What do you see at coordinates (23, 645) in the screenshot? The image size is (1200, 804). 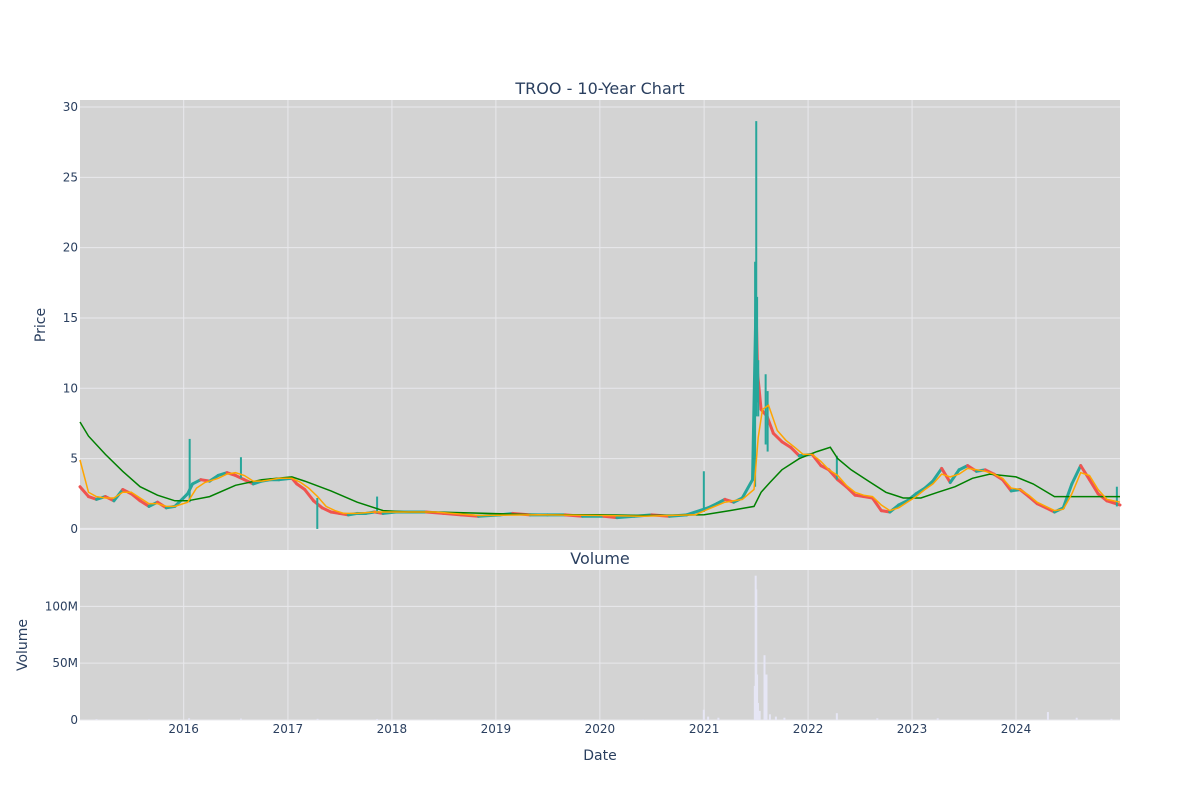 I see `volume-axis-title: Volume` at bounding box center [23, 645].